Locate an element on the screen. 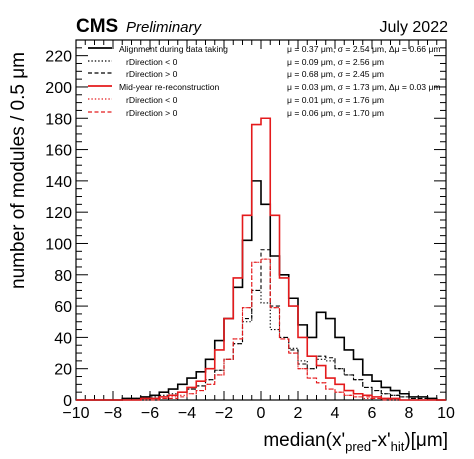 This screenshot has width=474, height=459. legend-stats-2: μ = 0.68 μm, σ = 2.45 μm is located at coordinates (335, 74).